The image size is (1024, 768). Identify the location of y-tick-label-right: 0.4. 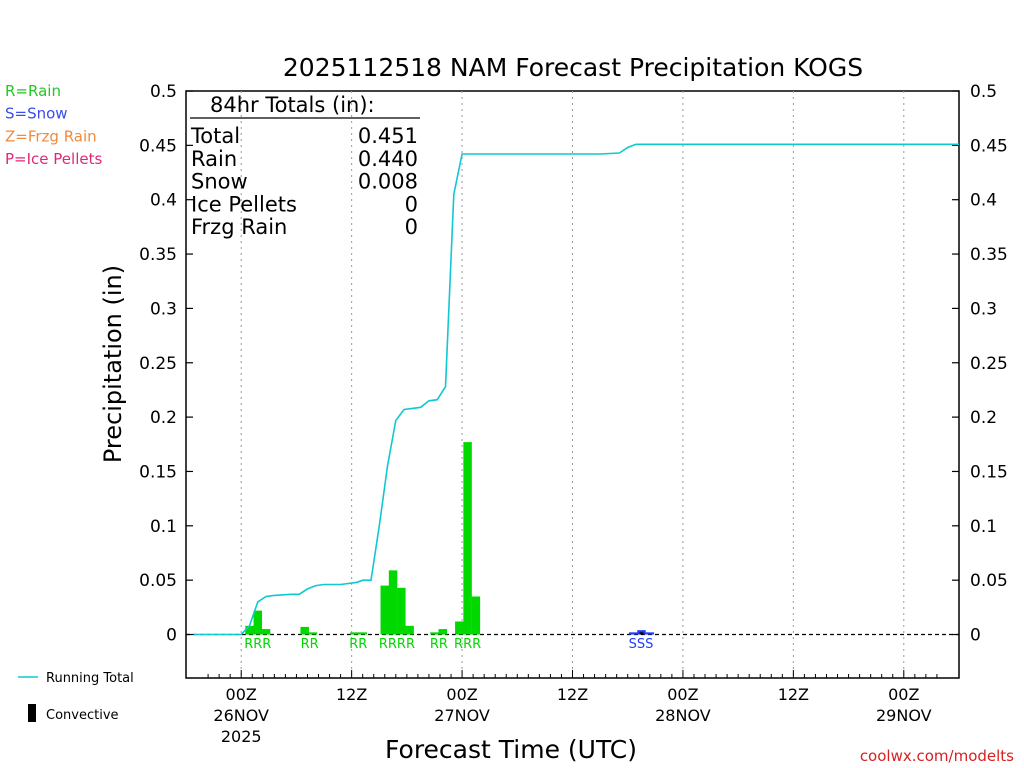
(983, 201).